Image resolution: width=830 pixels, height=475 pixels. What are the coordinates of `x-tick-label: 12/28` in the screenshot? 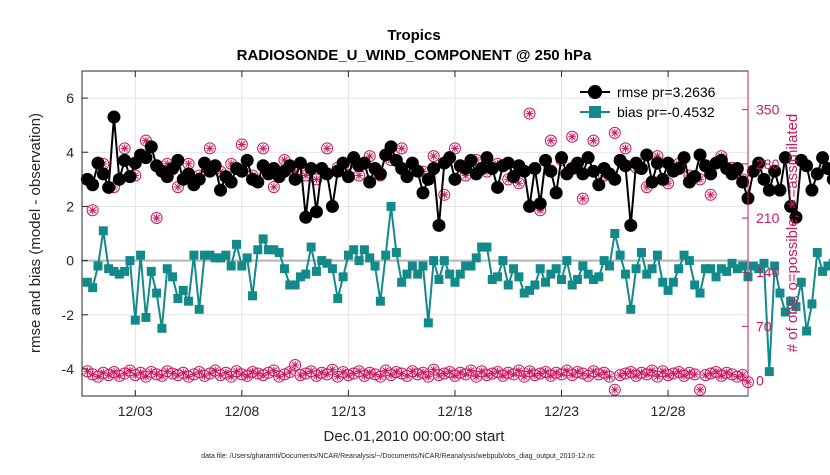 It's located at (668, 411).